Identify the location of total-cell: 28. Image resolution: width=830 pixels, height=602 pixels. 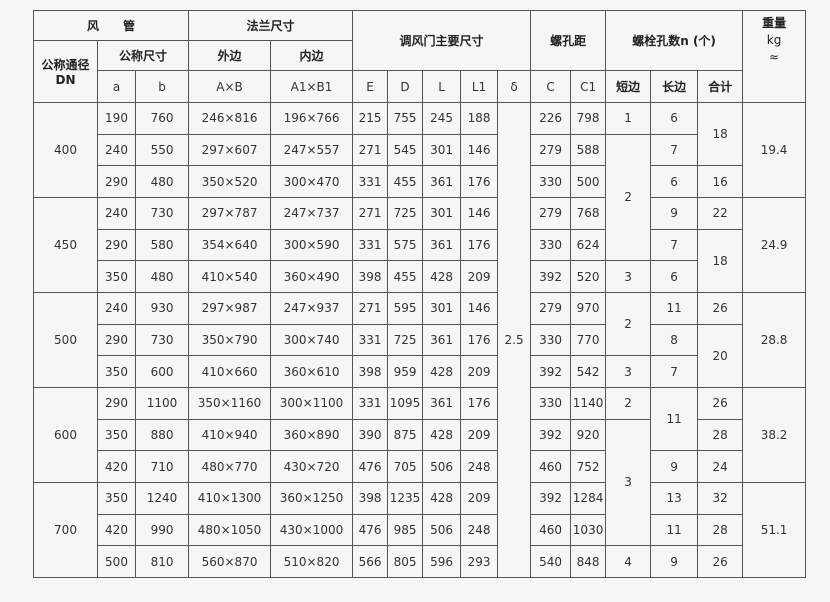
(720, 530).